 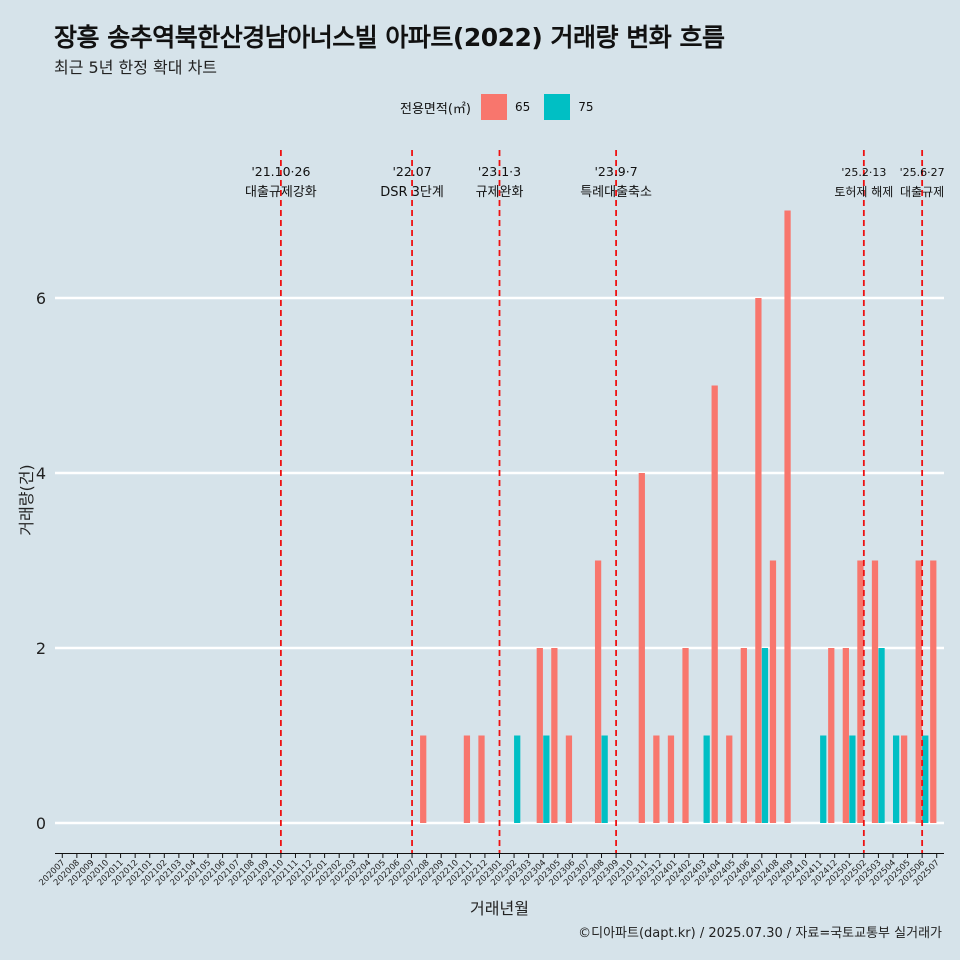 I want to click on legend: 전용면적(㎡) 65 75, so click(x=504, y=107).